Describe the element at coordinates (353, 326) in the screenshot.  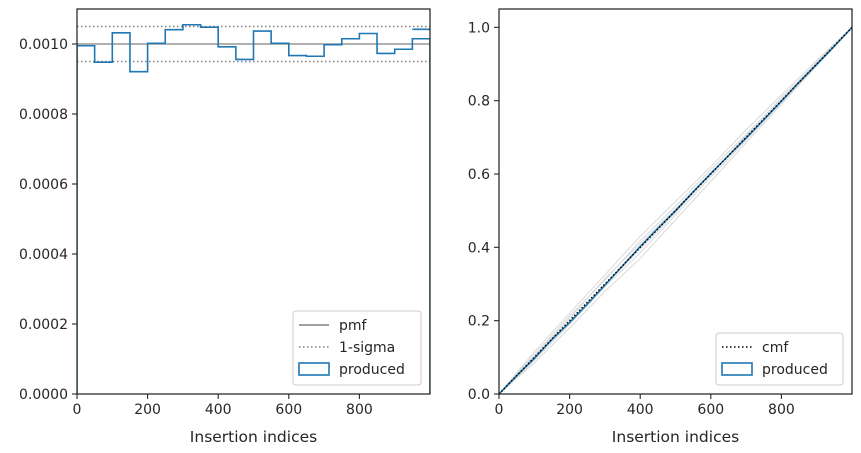
I see `legend-label: pmf` at that location.